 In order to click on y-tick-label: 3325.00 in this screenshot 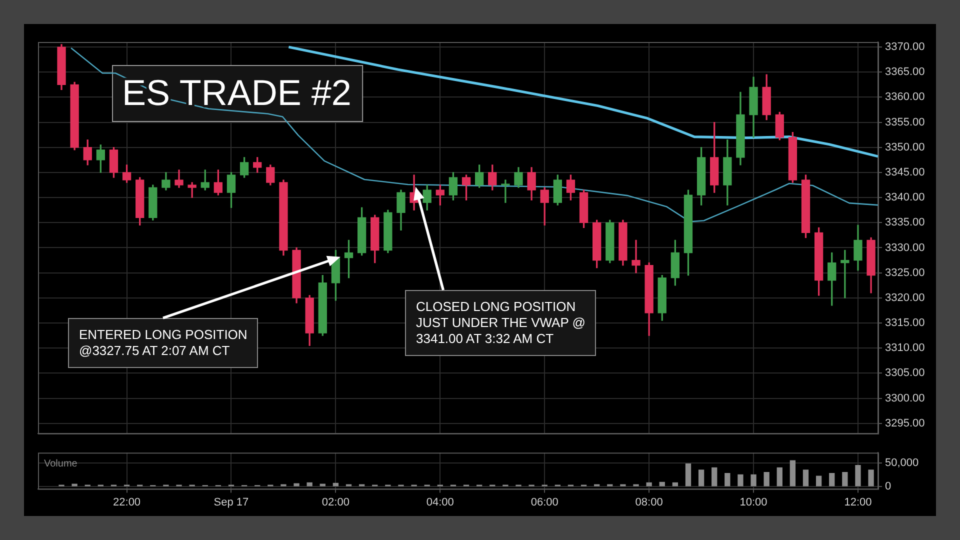, I will do `click(905, 272)`.